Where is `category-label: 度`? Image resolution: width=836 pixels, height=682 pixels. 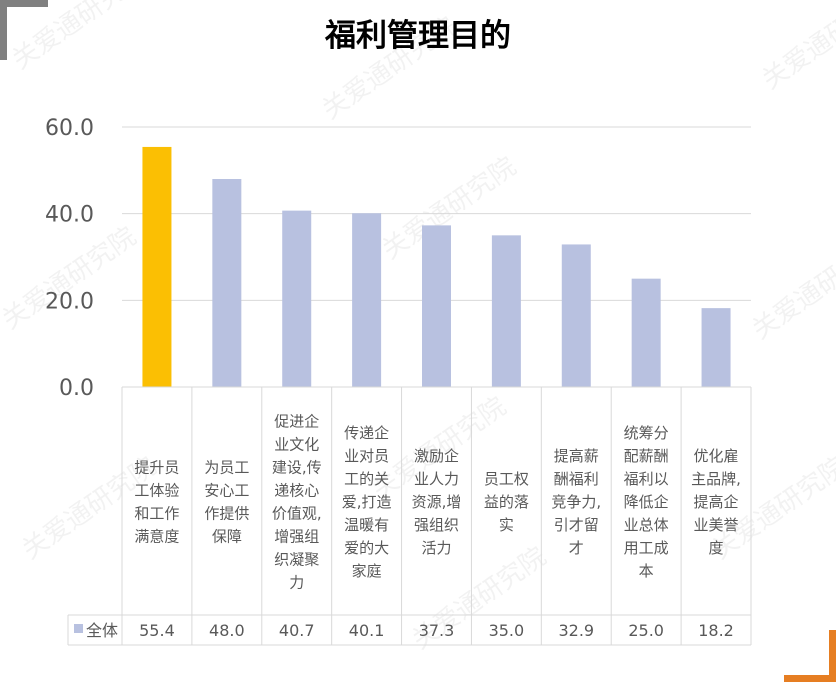 category-label: 度 is located at coordinates (716, 548).